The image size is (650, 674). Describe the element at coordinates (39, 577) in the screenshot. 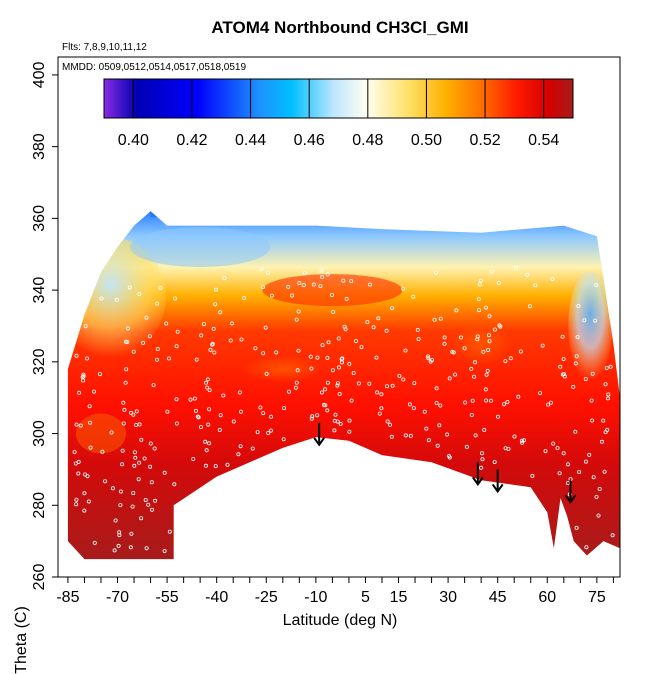

I see `y-tick-label: 260` at that location.